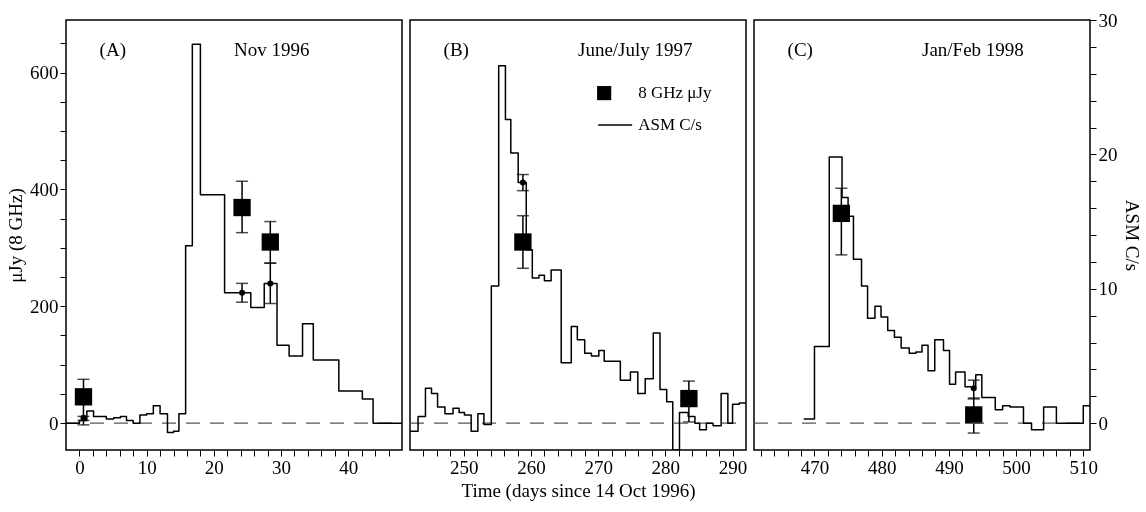 The image size is (1146, 512). Describe the element at coordinates (147, 467) in the screenshot. I see `x-tick-label: 10` at that location.